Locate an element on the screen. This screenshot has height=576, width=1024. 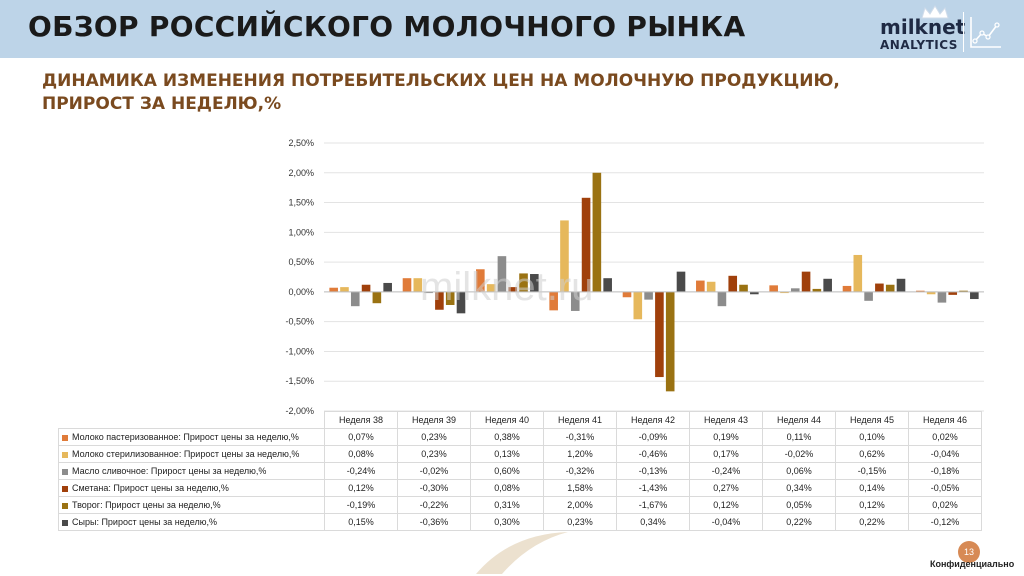
table-cell: 0,05% is located at coordinates (799, 505).